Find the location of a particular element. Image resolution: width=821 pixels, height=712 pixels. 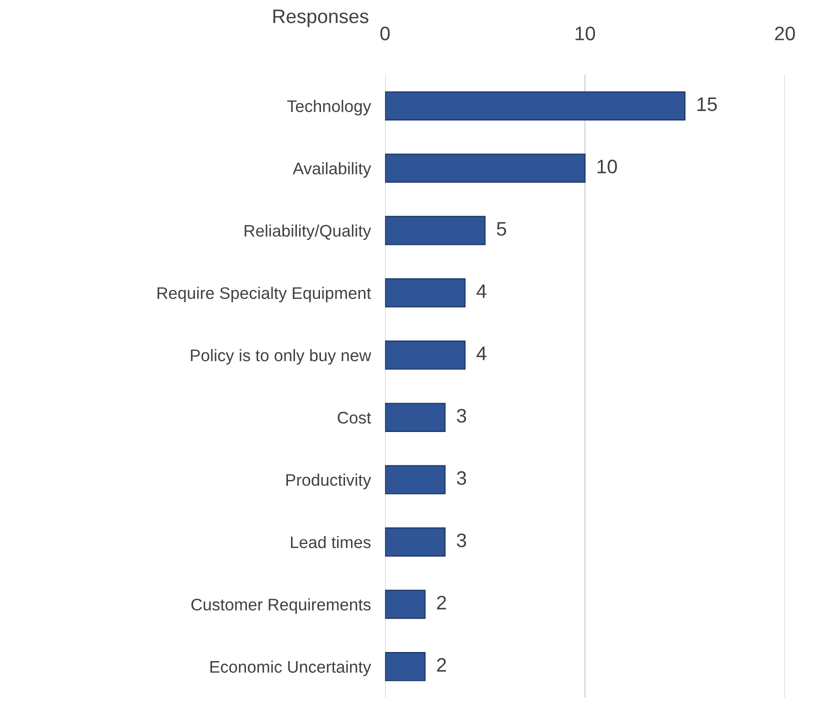

y-tick-label: Require Specialty Equipment is located at coordinates (265, 294).